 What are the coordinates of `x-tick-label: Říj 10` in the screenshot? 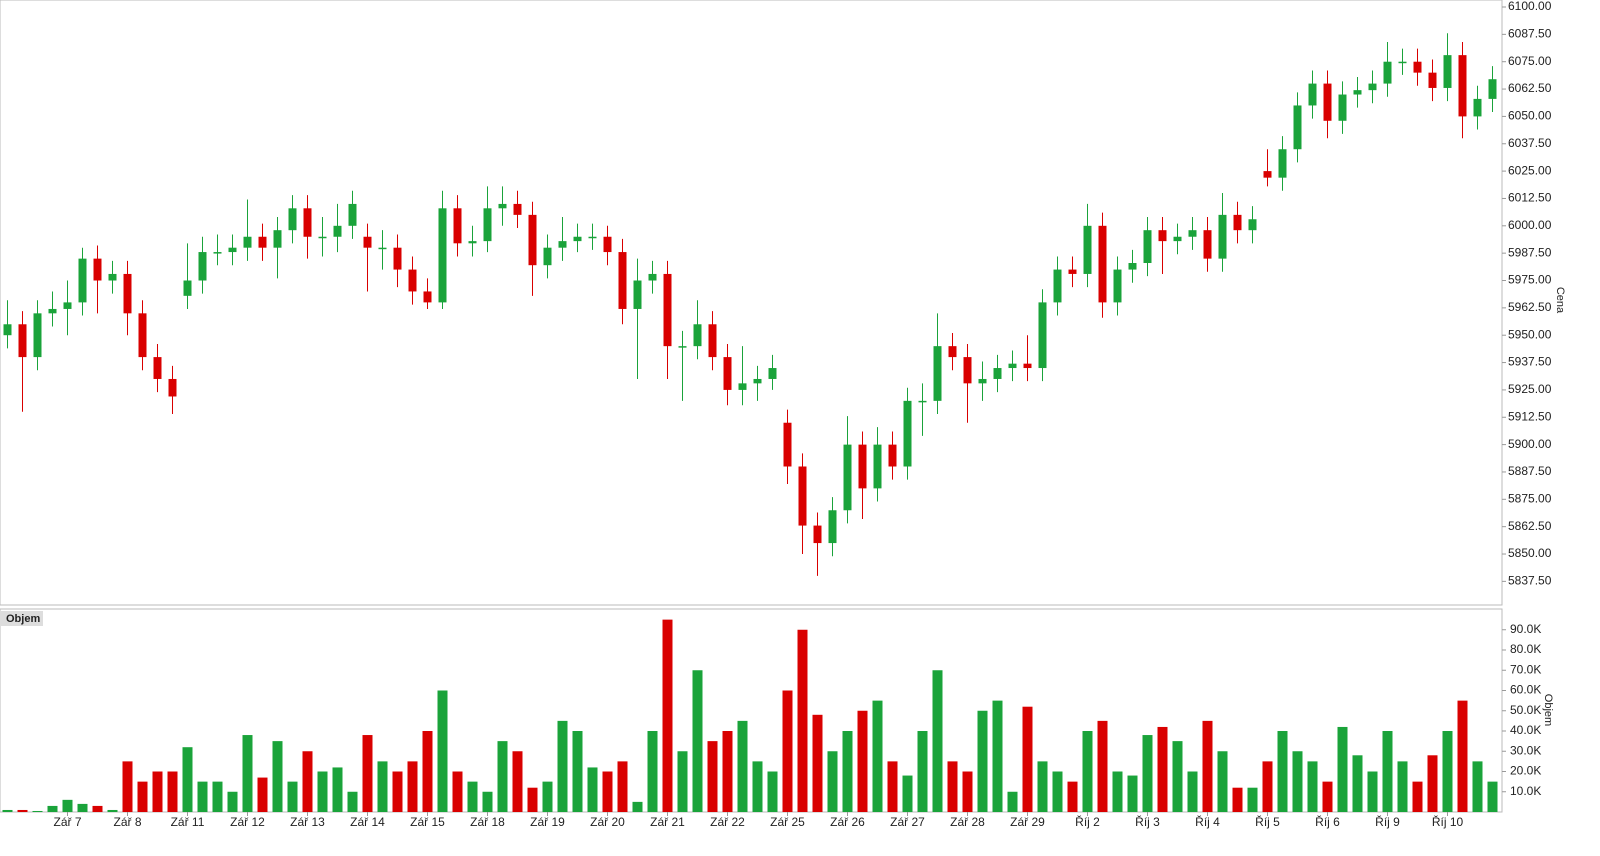 It's located at (1448, 821).